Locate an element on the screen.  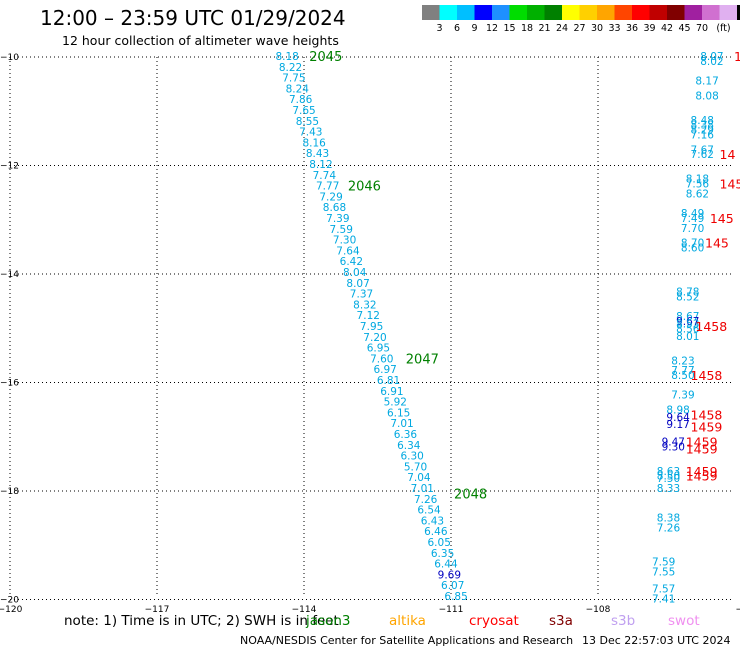
wave-height-value: 8.55 is located at coordinates (307, 122).